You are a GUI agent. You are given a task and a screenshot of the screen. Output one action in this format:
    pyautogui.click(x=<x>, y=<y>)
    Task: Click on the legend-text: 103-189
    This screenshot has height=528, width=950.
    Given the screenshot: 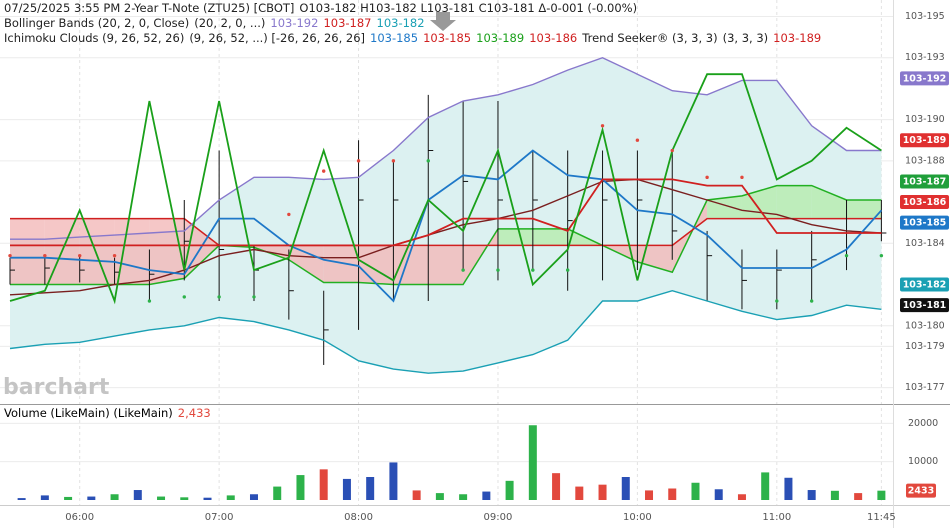 What is the action you would take?
    pyautogui.click(x=797, y=38)
    